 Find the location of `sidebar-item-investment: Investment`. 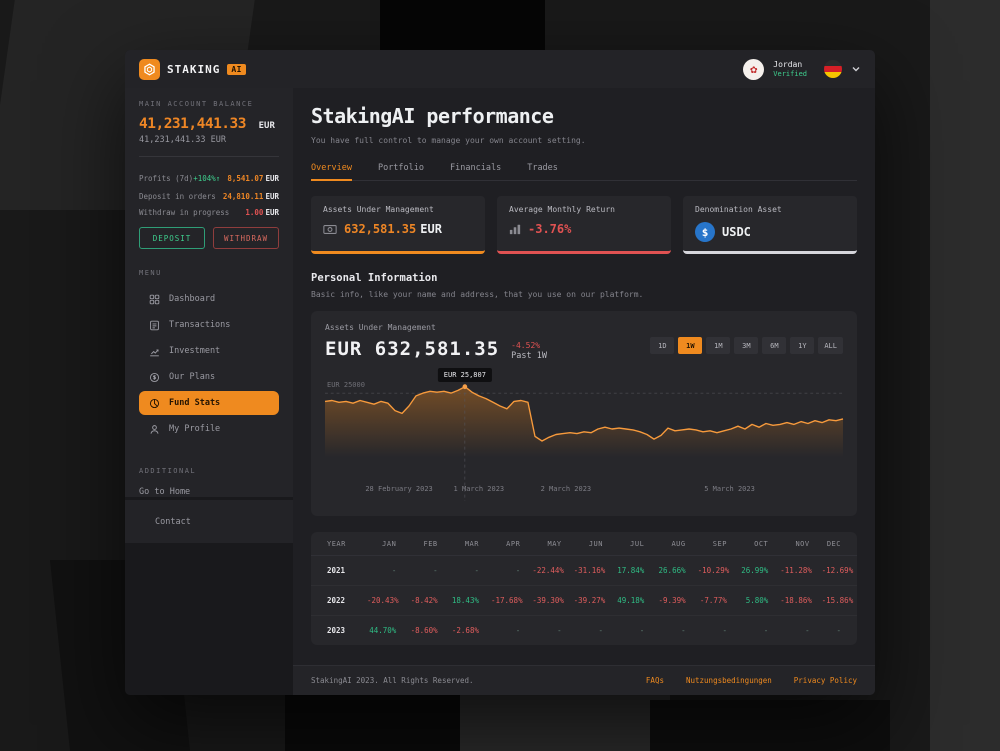

sidebar-item-investment: Investment is located at coordinates (209, 351).